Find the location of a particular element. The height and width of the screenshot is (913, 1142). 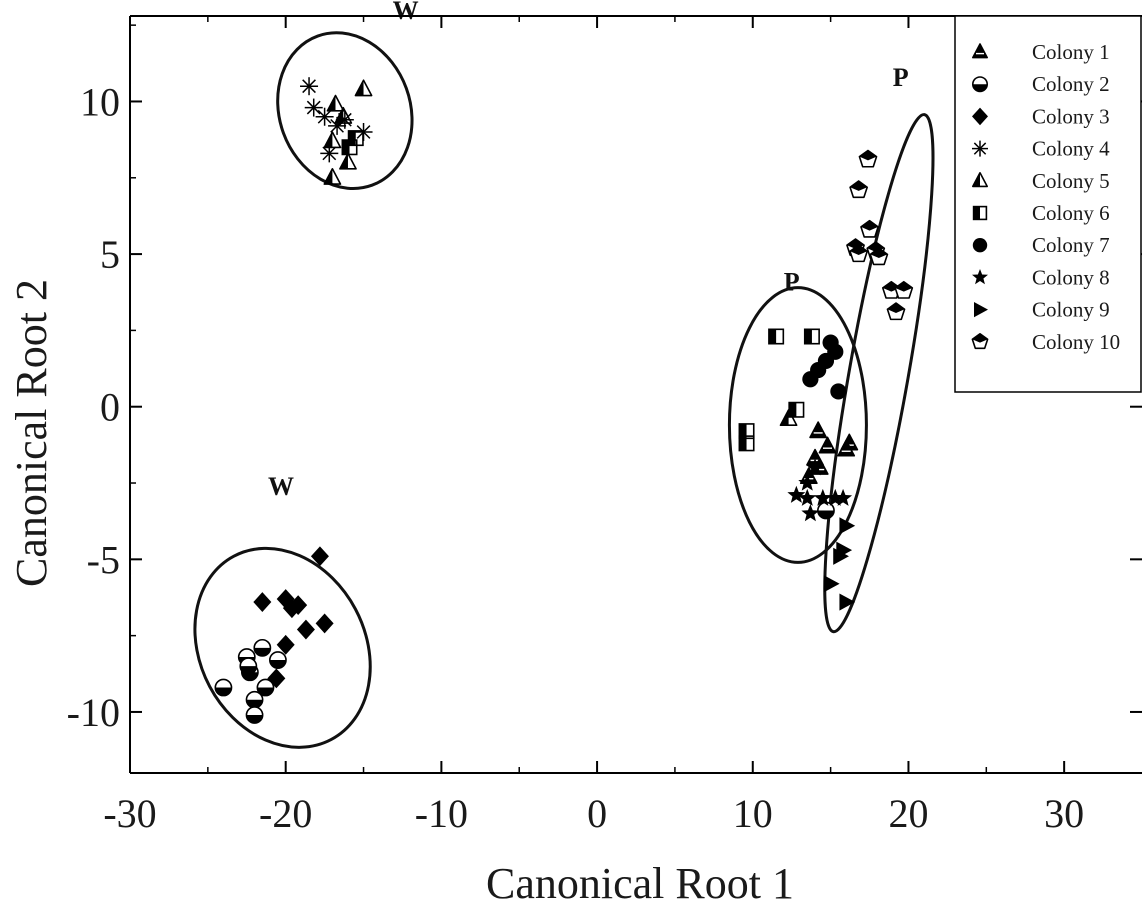

x-tick-label: 30 is located at coordinates (1064, 813).